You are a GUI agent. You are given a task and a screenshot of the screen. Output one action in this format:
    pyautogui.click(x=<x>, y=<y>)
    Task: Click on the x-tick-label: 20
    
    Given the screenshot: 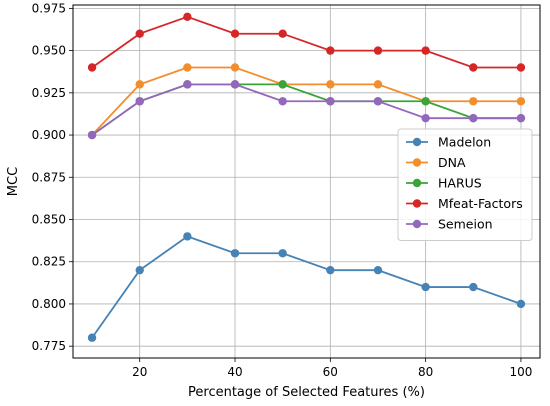 What is the action you would take?
    pyautogui.click(x=139, y=372)
    